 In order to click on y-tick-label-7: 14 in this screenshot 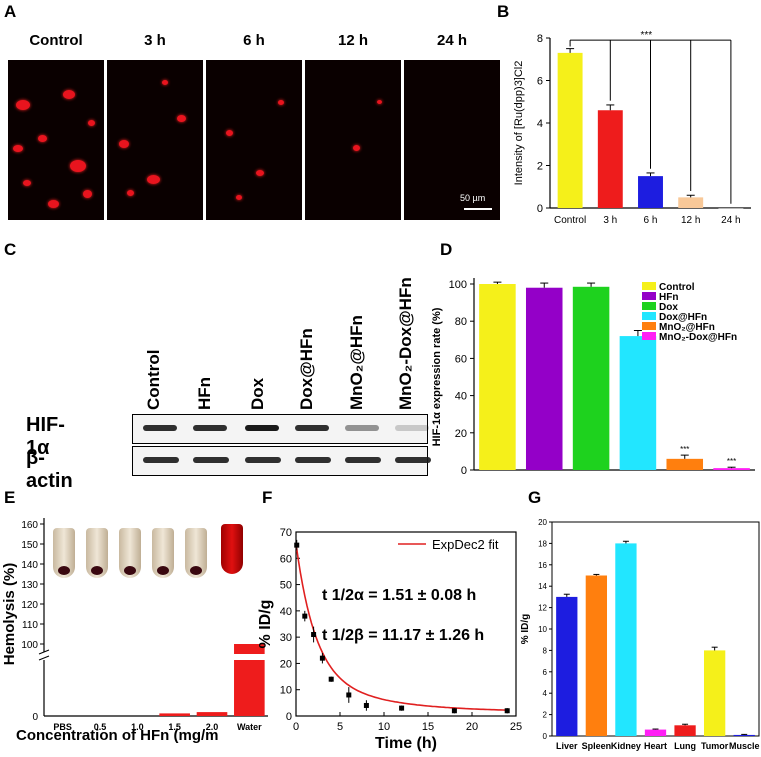, I will do `click(542, 586)`.